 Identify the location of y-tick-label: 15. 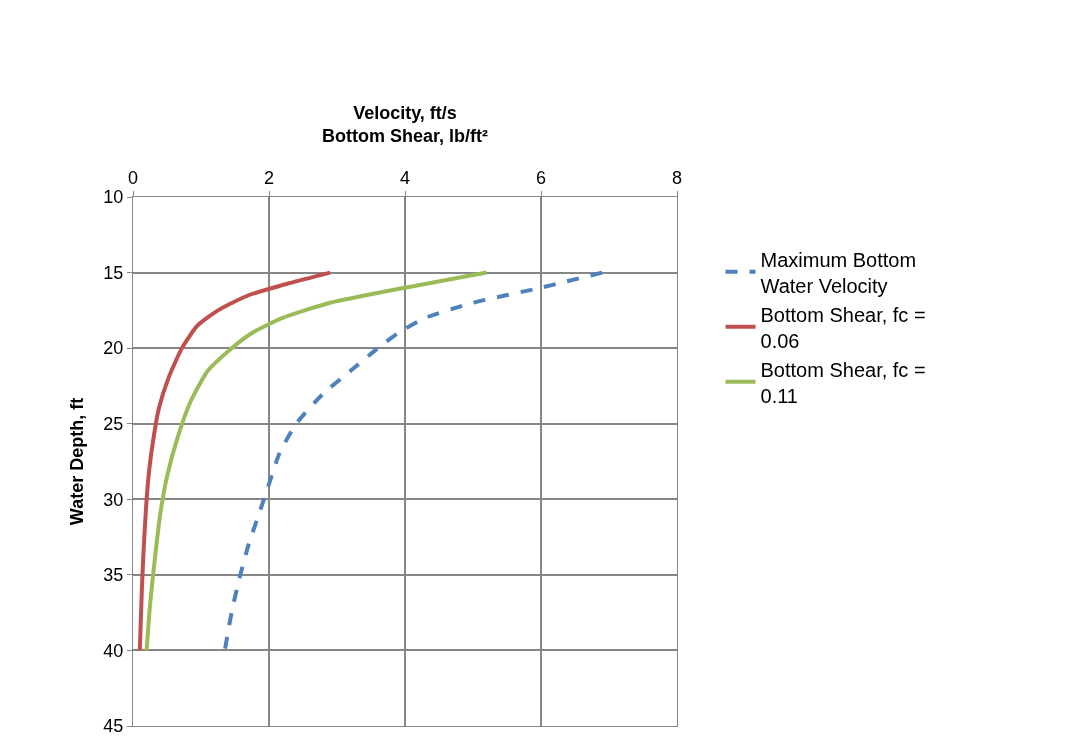
(113, 272).